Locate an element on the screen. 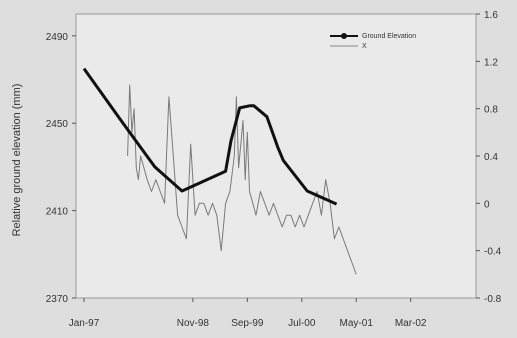 The width and height of the screenshot is (517, 338). y2-tick-label: -0.8 is located at coordinates (493, 299).